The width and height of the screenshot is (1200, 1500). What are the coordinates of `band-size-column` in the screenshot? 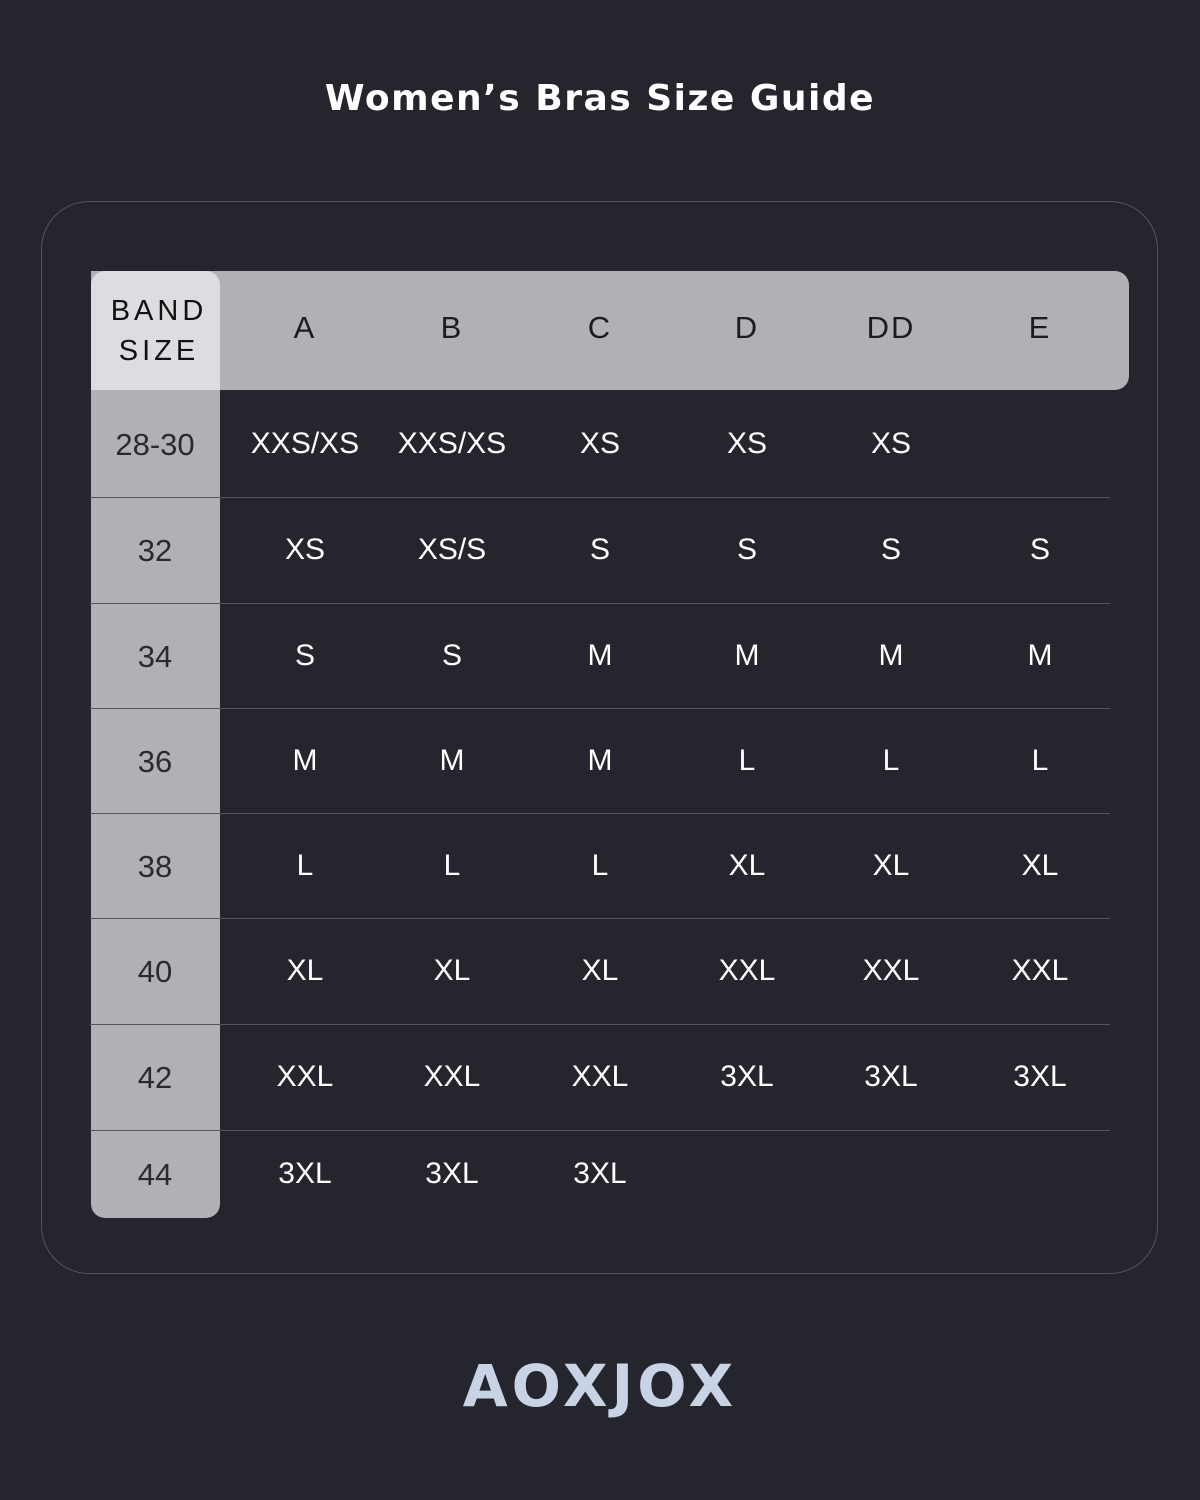 It's located at (155, 744).